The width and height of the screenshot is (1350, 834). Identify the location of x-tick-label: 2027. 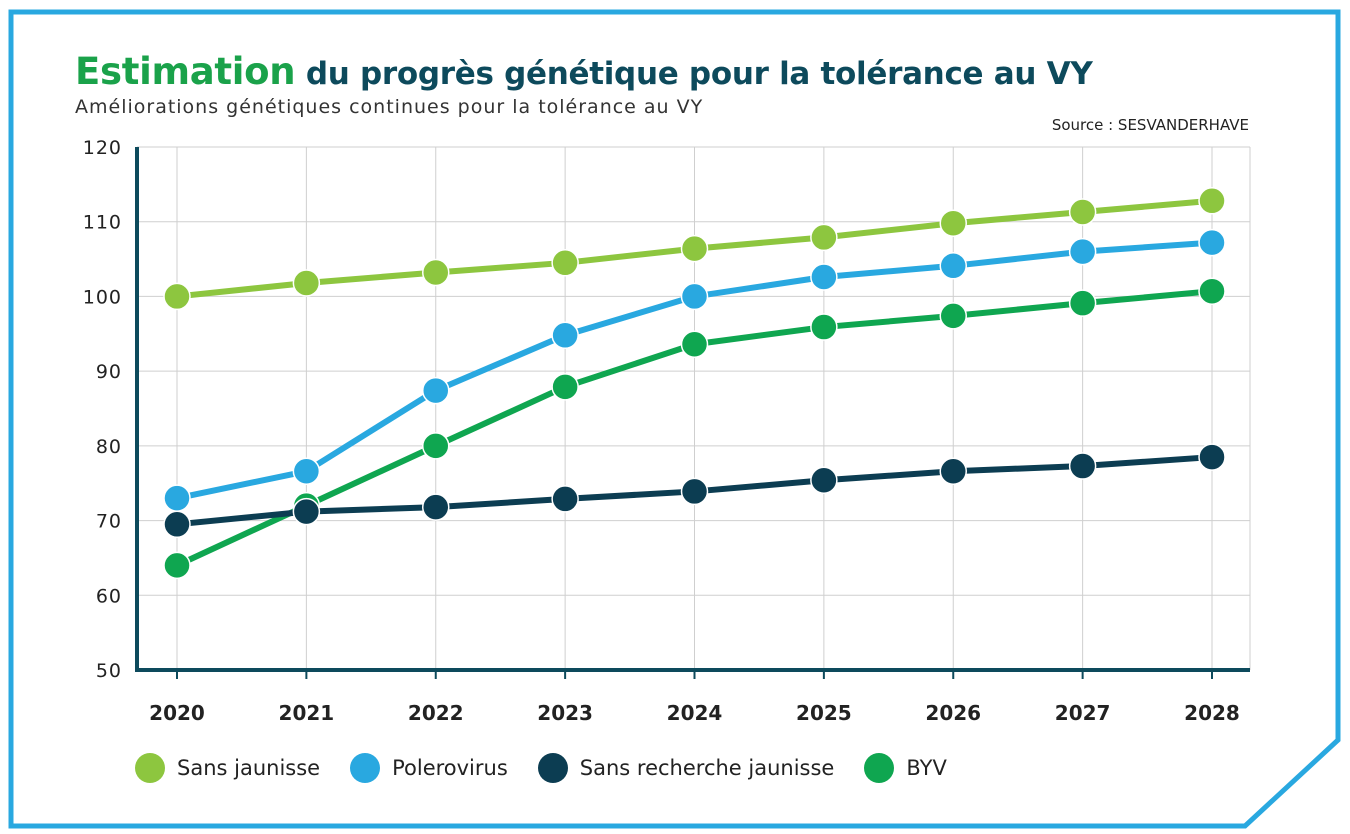
(1083, 713).